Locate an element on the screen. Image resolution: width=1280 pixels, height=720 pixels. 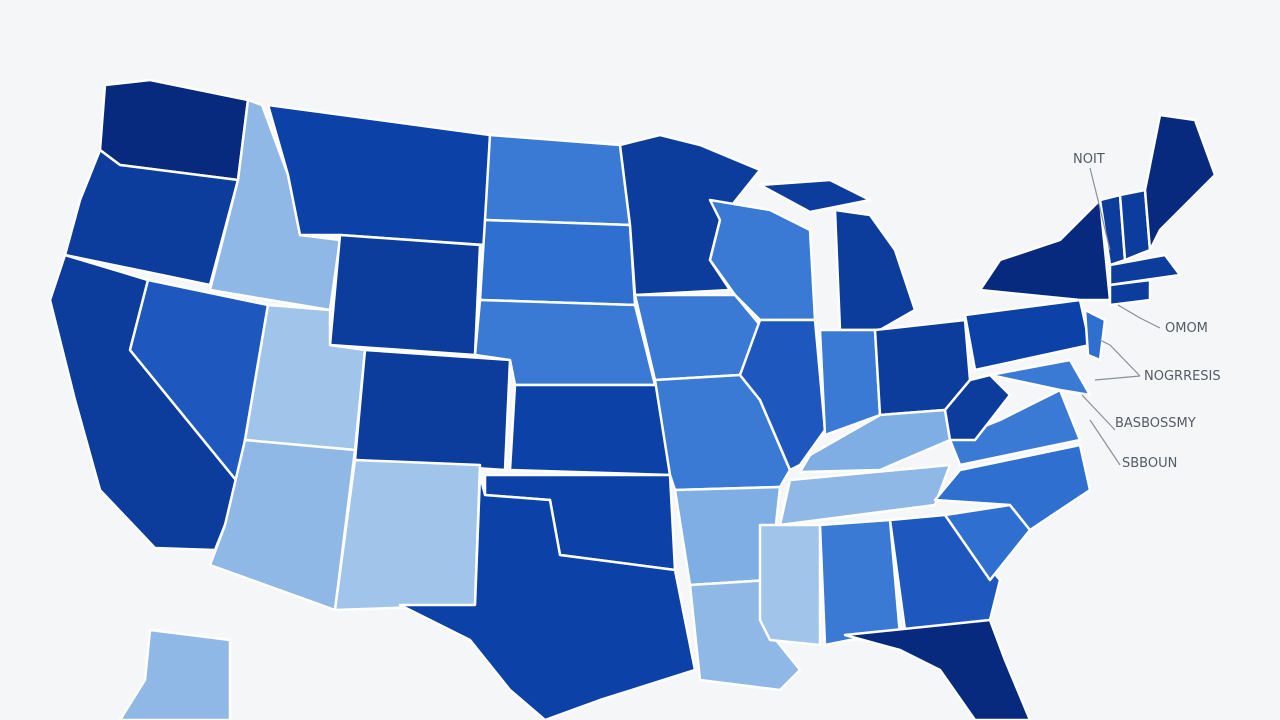
leader-lines is located at coordinates (1121, 316).